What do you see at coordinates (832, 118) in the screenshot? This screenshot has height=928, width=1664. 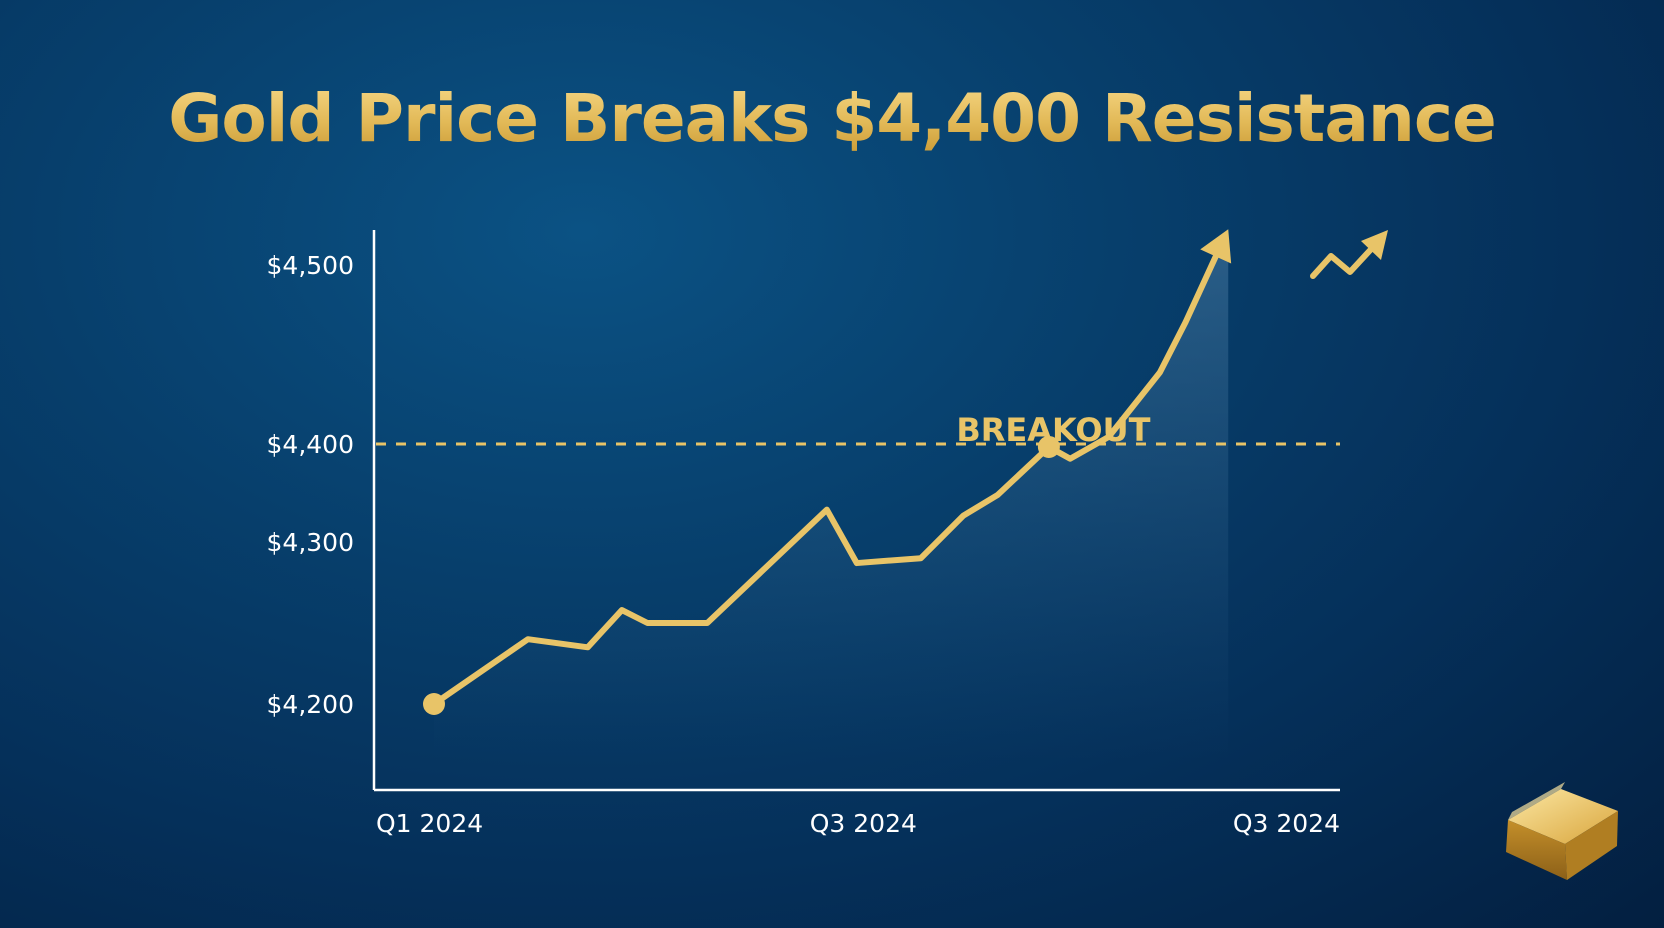 I see `chart-title: Gold Price Breaks $4,400 Resistance` at bounding box center [832, 118].